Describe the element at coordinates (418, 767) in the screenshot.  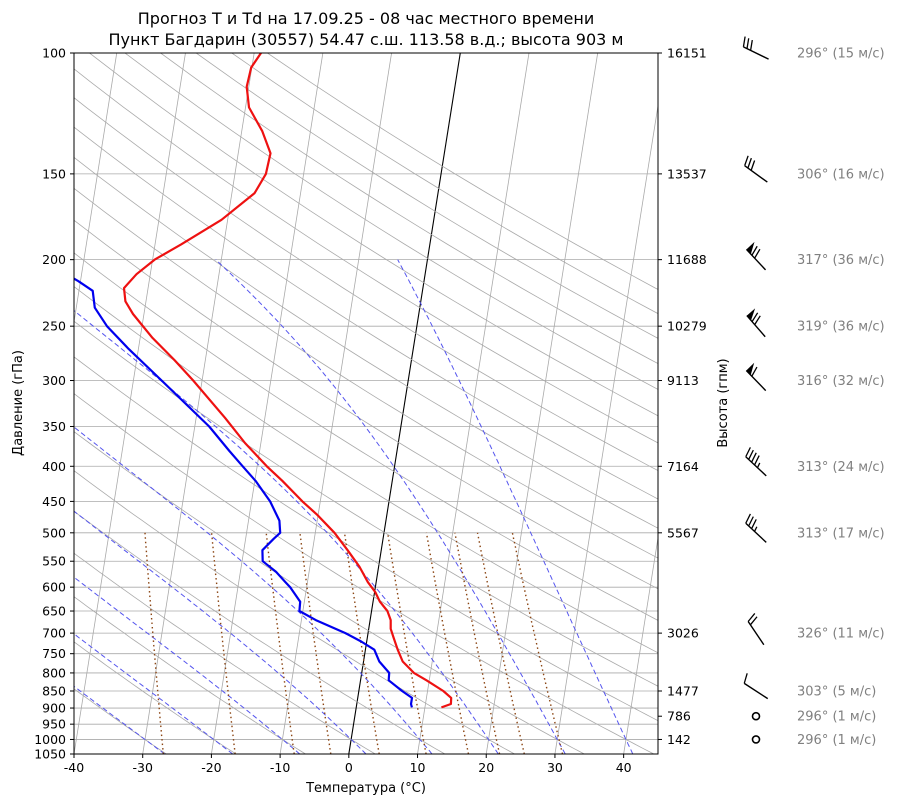
I see `x-tick-label: 10` at that location.